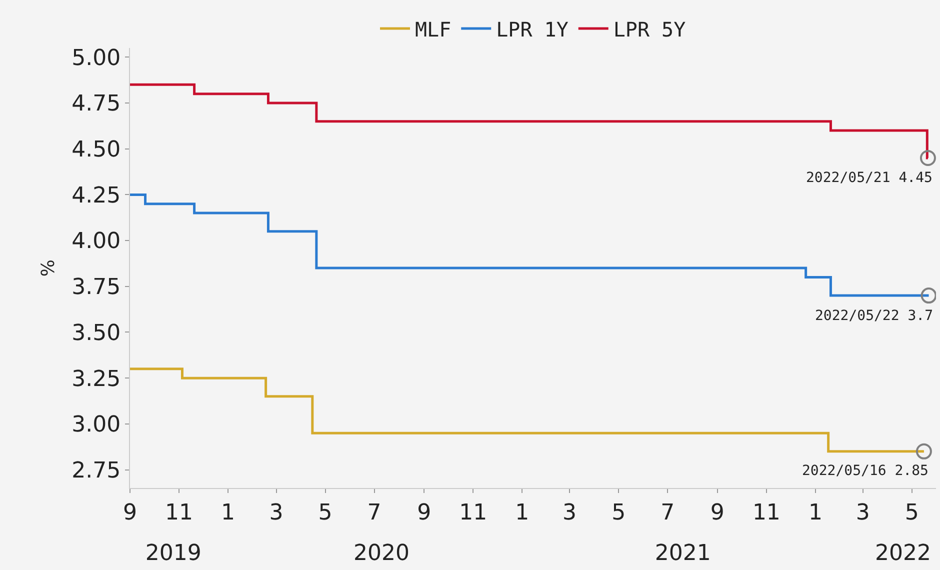  Describe the element at coordinates (96, 471) in the screenshot. I see `y-tick-label: 2.75` at that location.